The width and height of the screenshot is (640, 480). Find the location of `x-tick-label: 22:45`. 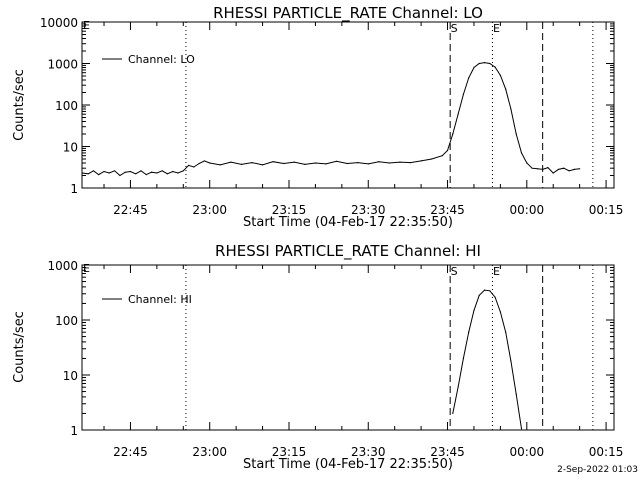

x-tick-label: 22:45 is located at coordinates (130, 452).